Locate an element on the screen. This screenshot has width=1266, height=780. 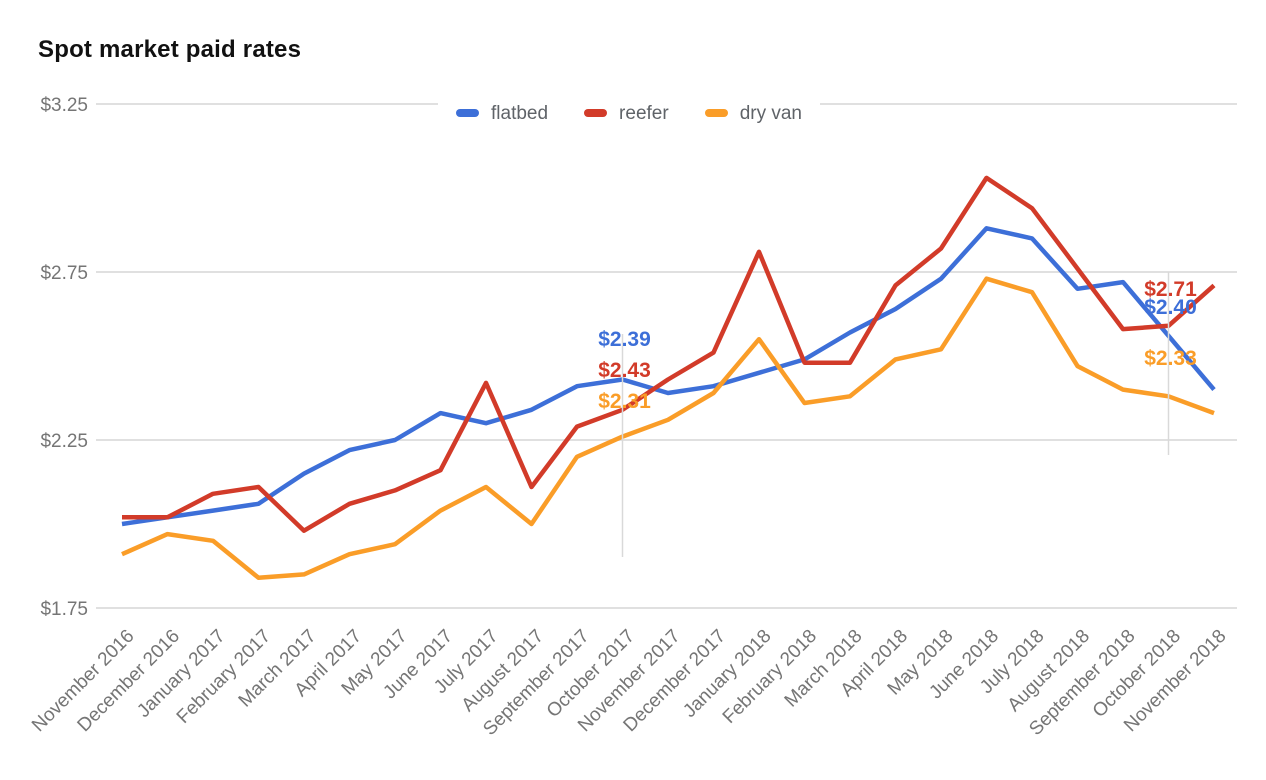
y-tick-label: $2.75 is located at coordinates (64, 273).